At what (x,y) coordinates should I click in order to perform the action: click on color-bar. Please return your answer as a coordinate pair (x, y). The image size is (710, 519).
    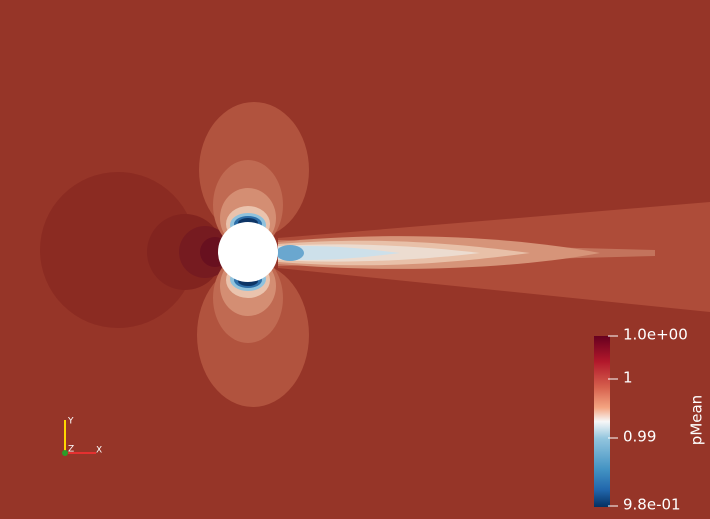
    Looking at the image, I should click on (602, 421).